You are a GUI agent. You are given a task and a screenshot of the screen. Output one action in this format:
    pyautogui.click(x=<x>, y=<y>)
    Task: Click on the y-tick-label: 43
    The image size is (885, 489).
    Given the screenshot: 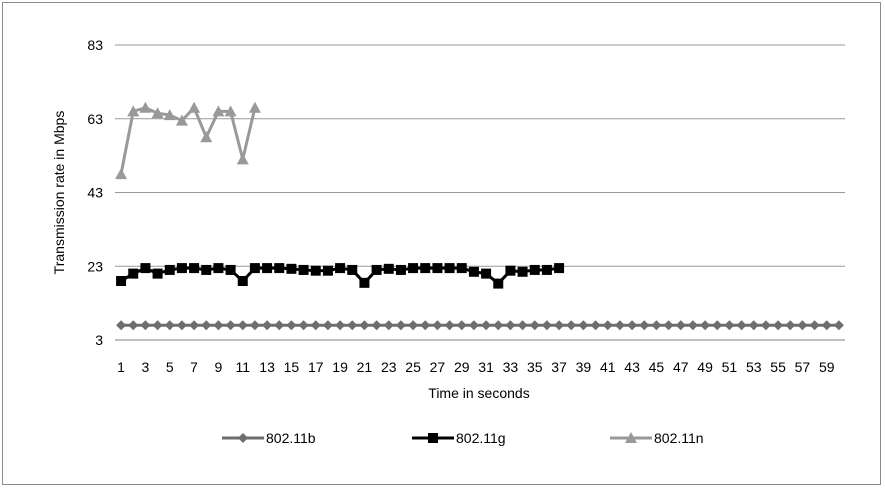 What is the action you would take?
    pyautogui.click(x=95, y=193)
    